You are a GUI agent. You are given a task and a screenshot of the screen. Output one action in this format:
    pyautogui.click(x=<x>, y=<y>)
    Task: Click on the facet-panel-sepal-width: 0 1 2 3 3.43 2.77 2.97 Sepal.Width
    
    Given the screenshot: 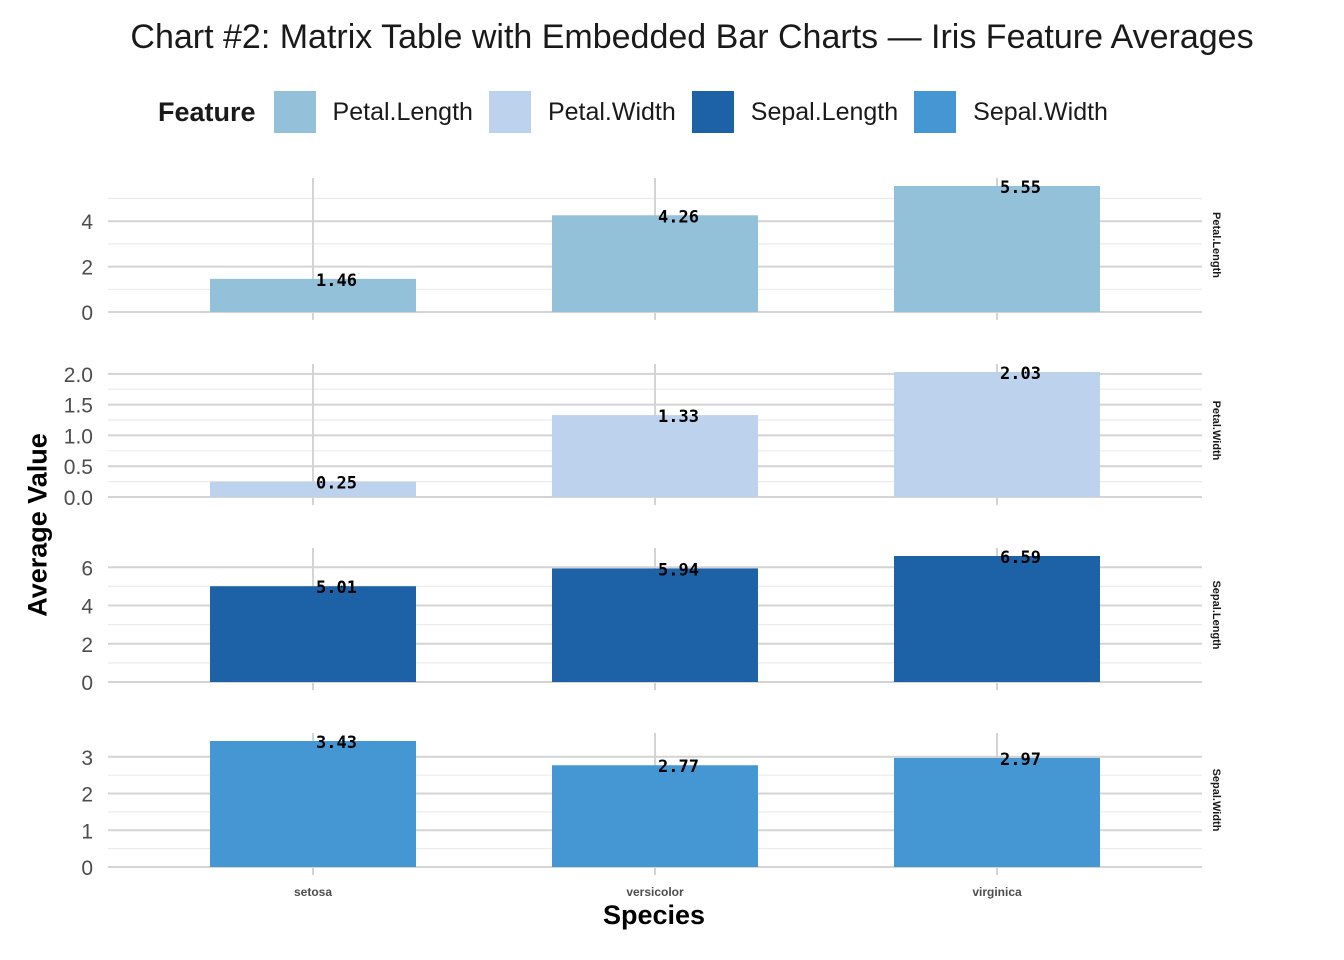 What is the action you would take?
    pyautogui.click(x=651, y=806)
    